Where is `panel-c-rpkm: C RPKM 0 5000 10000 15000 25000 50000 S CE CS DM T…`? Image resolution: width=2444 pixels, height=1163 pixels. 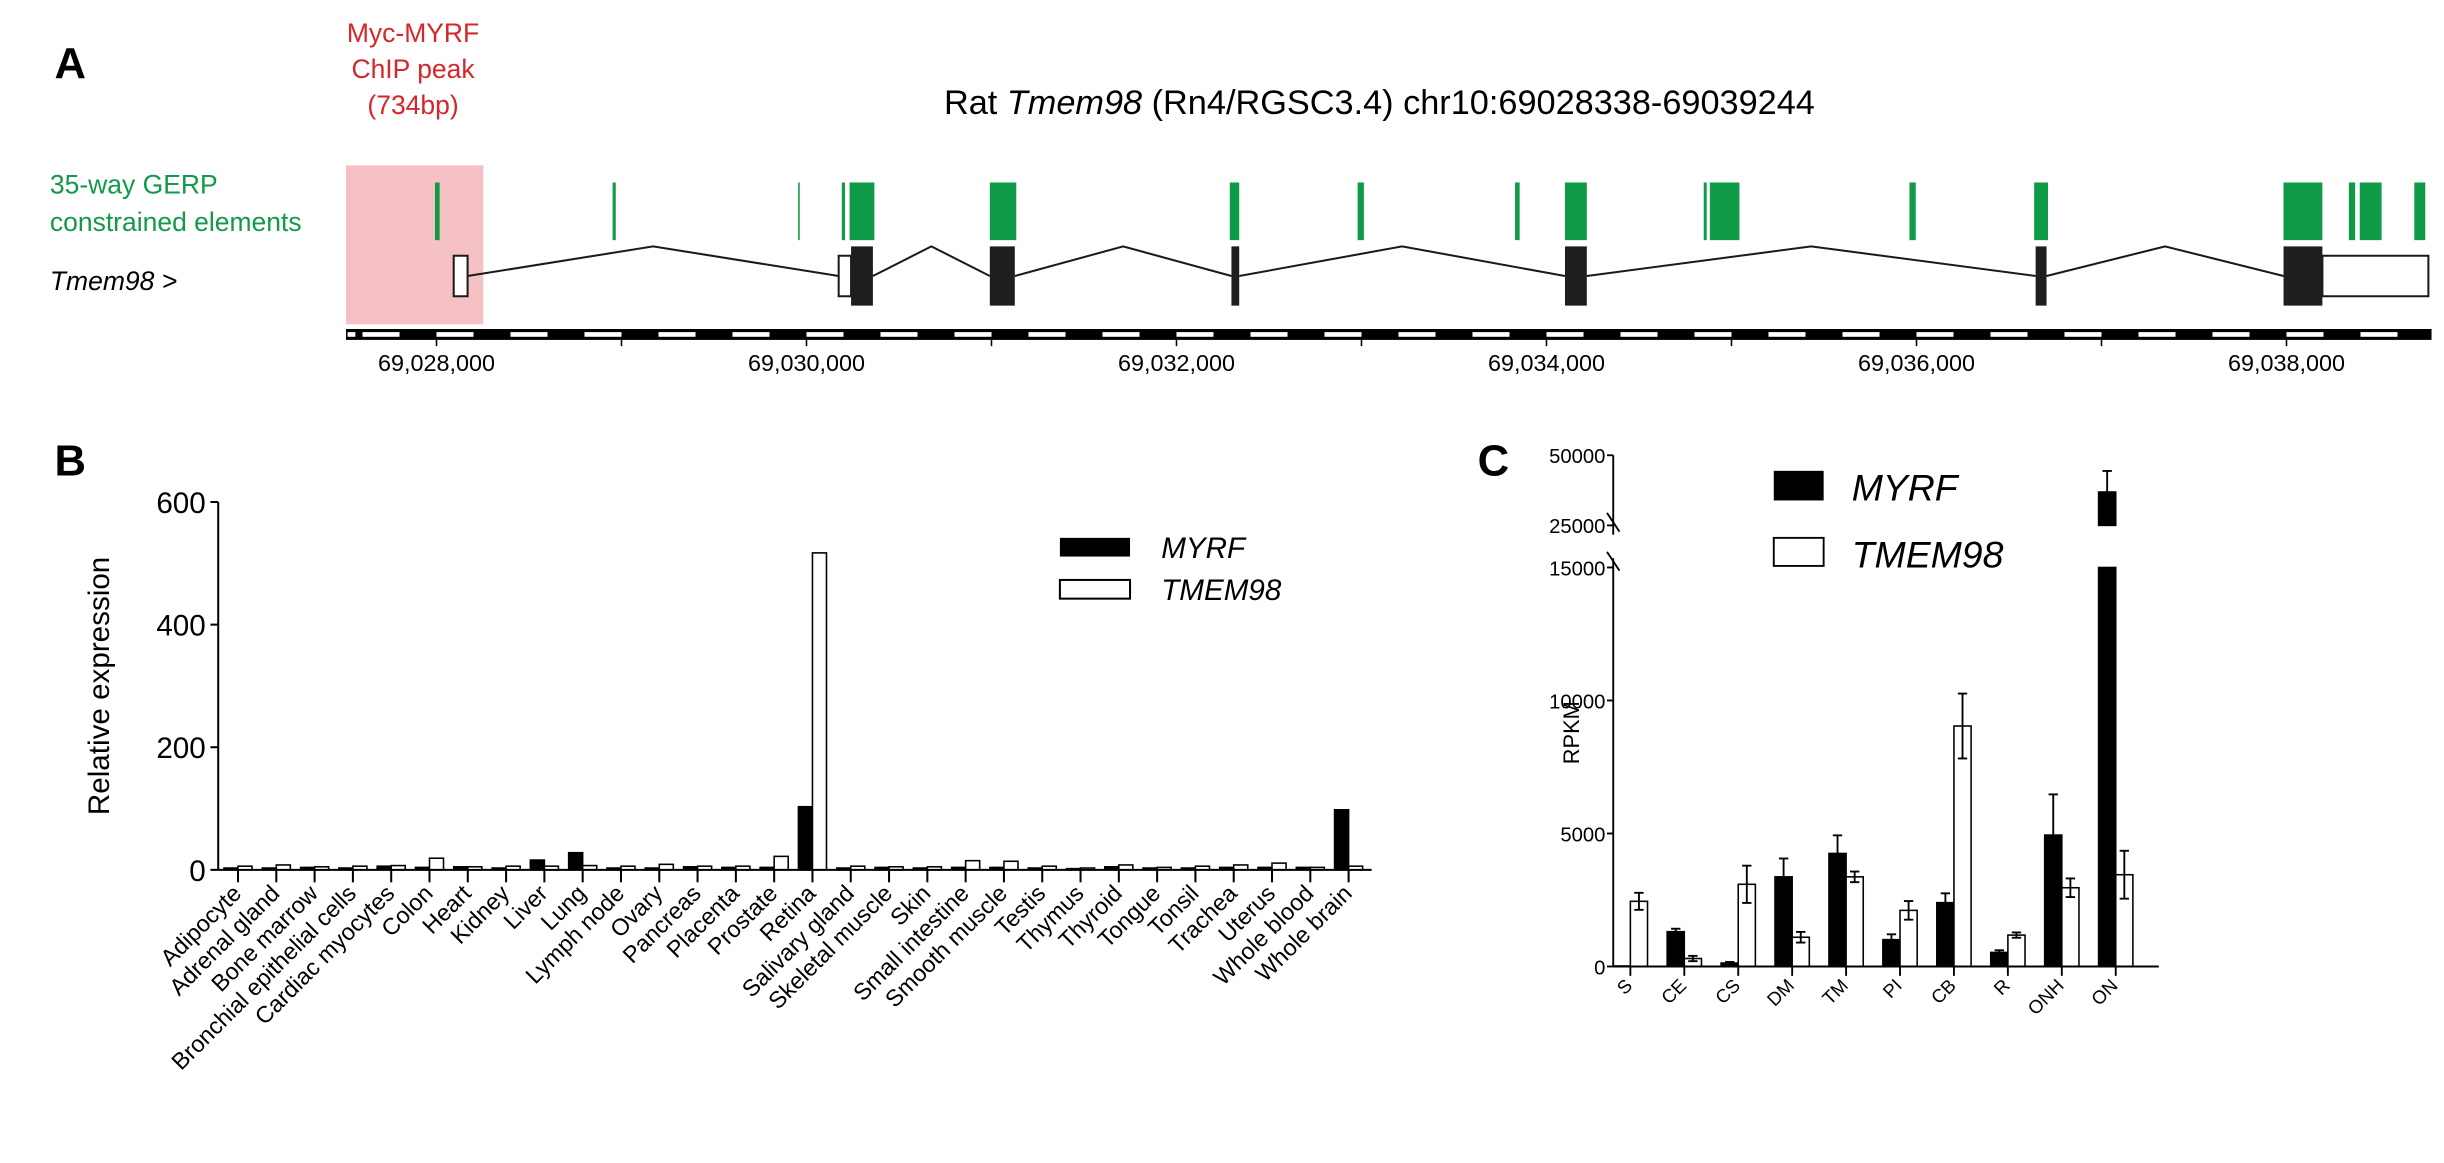 panel-c-rpkm: C RPKM 0 5000 10000 15000 25000 50000 S CE CS DM T… is located at coordinates (1818, 728).